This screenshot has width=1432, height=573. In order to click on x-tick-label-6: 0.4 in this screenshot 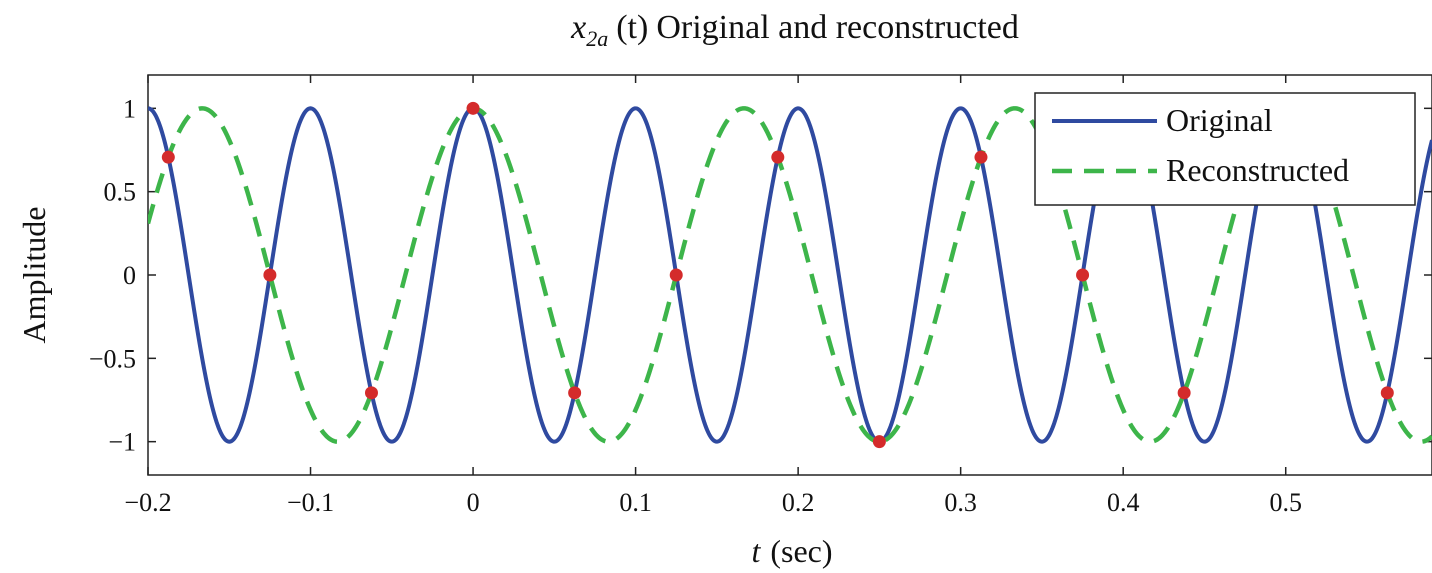, I will do `click(1123, 502)`.